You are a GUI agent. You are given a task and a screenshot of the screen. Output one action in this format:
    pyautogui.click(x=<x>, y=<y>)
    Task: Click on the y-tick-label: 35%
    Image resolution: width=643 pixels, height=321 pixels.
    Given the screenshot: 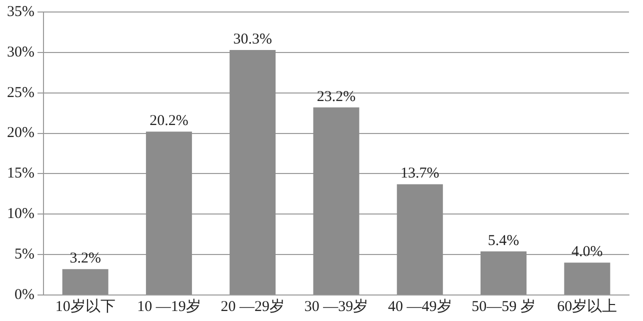 What is the action you would take?
    pyautogui.click(x=20, y=12)
    